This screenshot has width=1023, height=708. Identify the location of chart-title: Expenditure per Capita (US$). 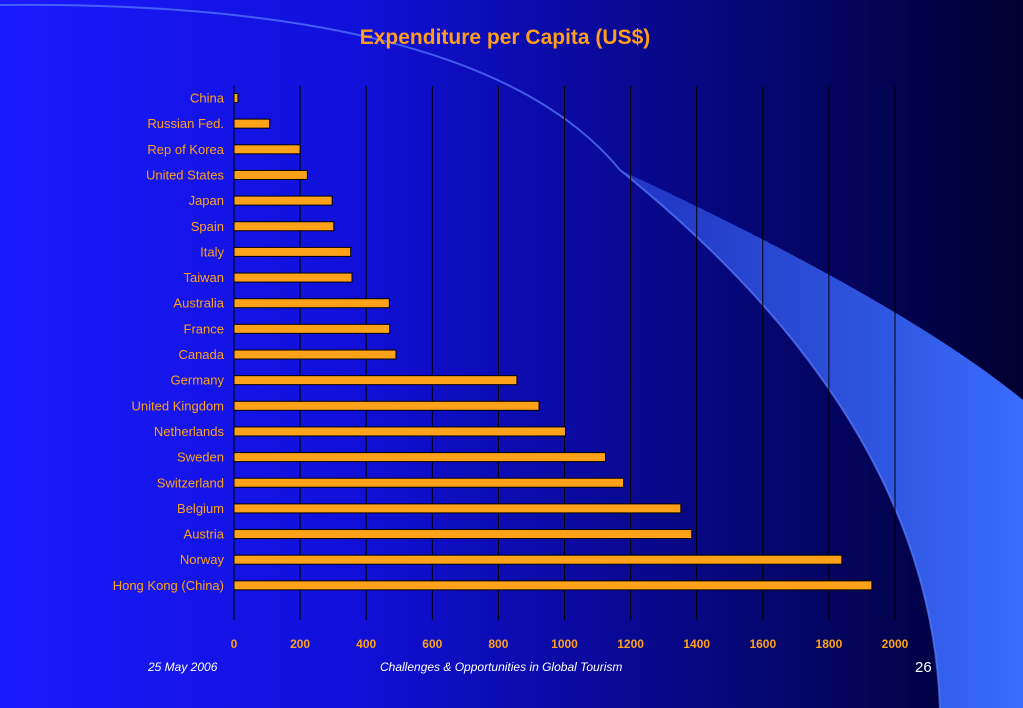
(505, 37).